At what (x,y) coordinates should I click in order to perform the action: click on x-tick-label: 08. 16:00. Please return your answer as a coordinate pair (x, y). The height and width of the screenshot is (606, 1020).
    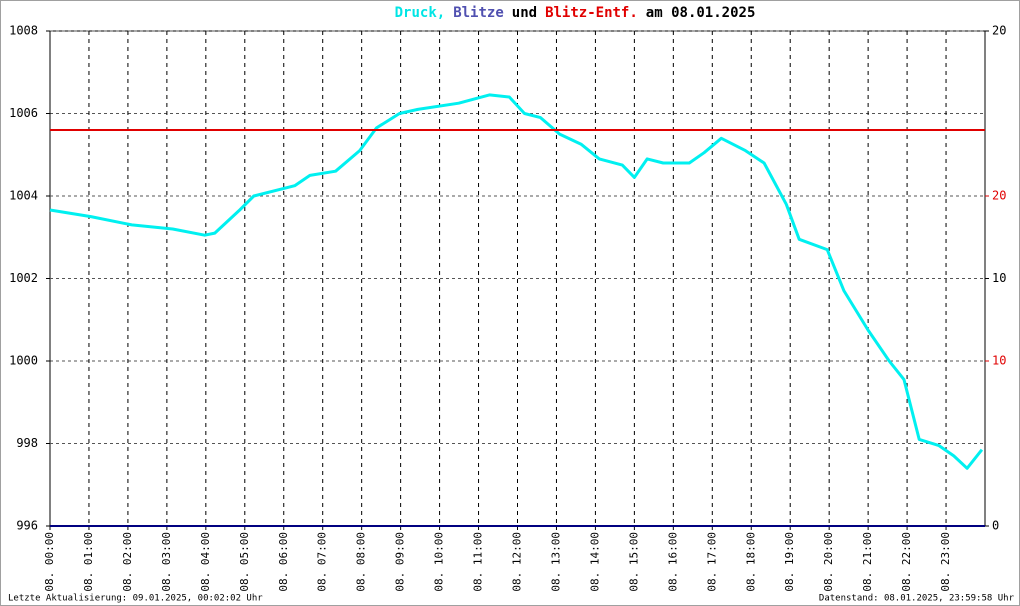
    Looking at the image, I should click on (672, 562).